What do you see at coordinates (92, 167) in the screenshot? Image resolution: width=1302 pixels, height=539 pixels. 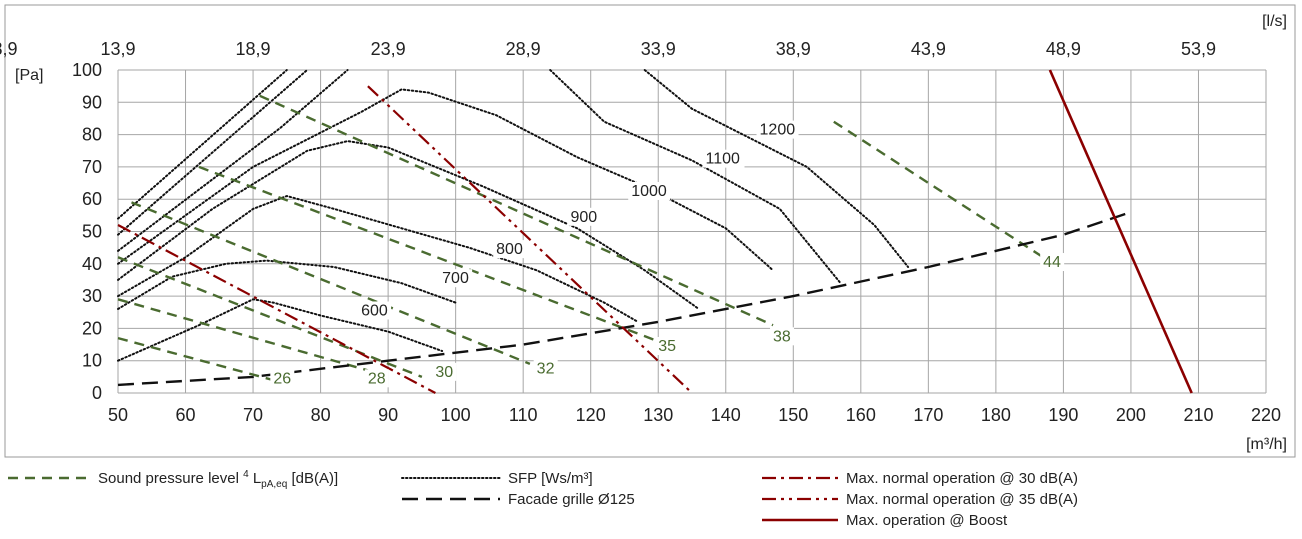 I see `y-tick-label: 70` at bounding box center [92, 167].